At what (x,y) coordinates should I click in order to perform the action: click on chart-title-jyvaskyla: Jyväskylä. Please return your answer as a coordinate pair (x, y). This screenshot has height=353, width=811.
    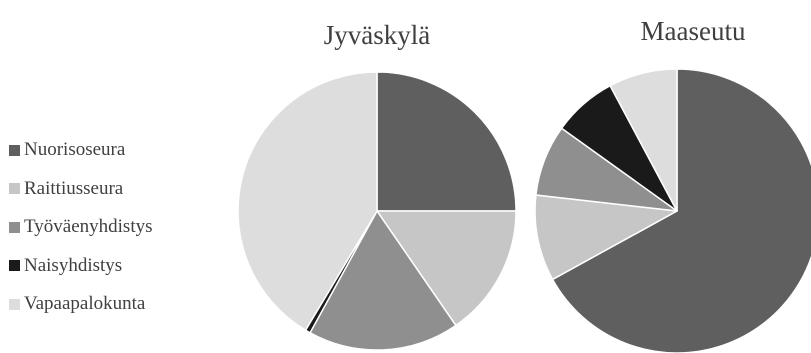
    Looking at the image, I should click on (377, 35).